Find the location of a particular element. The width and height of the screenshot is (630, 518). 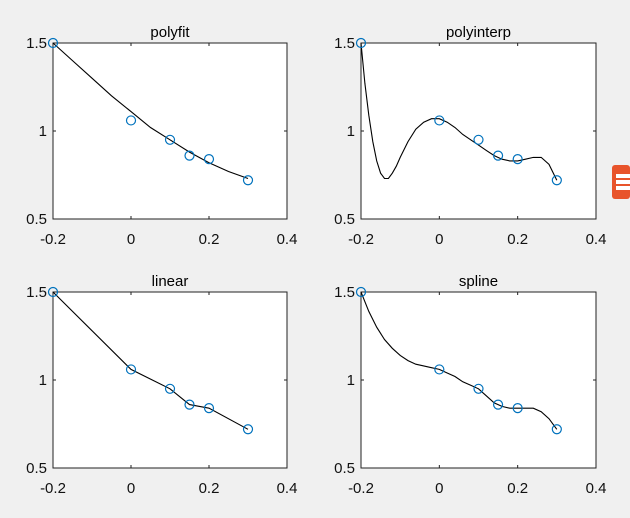

subplot-title: spline is located at coordinates (478, 281).